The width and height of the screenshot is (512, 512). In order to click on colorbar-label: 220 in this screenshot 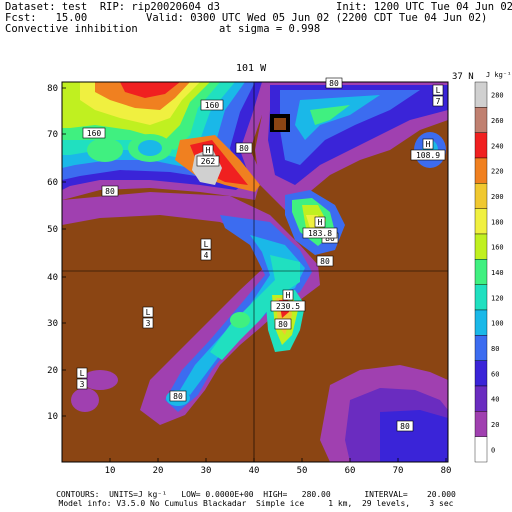, I will do `click(497, 172)`.